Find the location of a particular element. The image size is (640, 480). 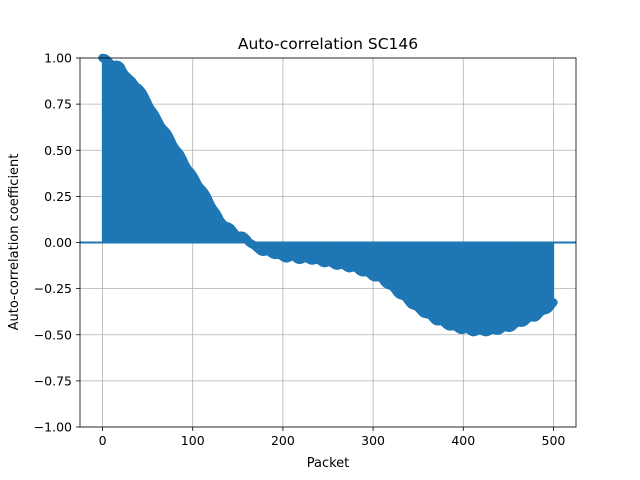

x-axis-label: Packet is located at coordinates (328, 463).